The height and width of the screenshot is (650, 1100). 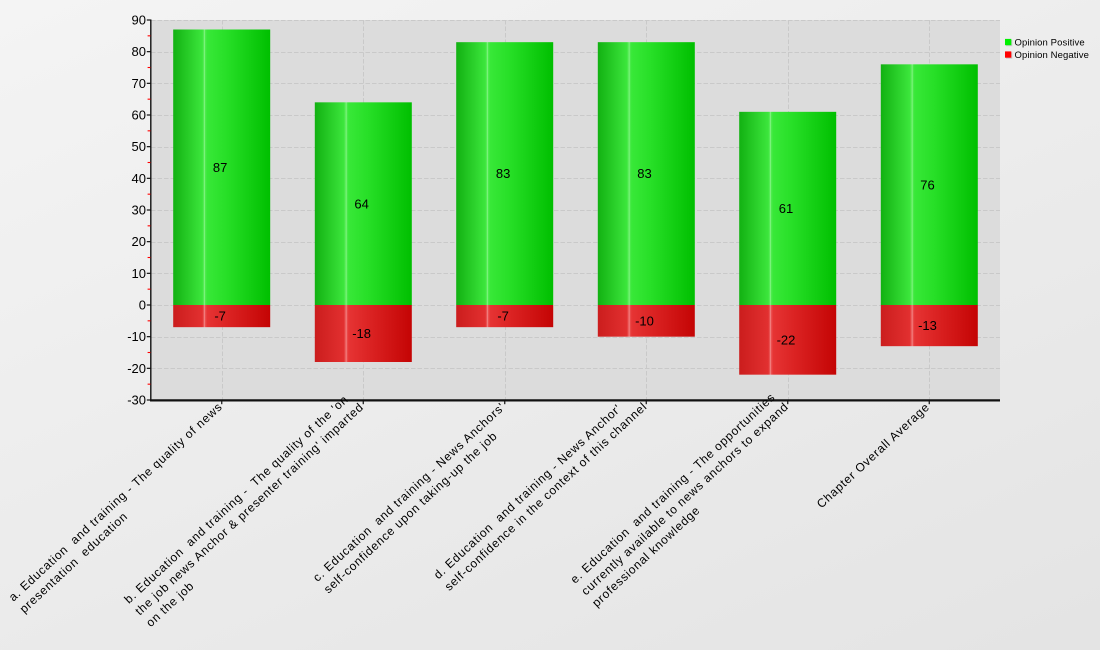 I want to click on svg-text: -22, so click(x=786, y=339).